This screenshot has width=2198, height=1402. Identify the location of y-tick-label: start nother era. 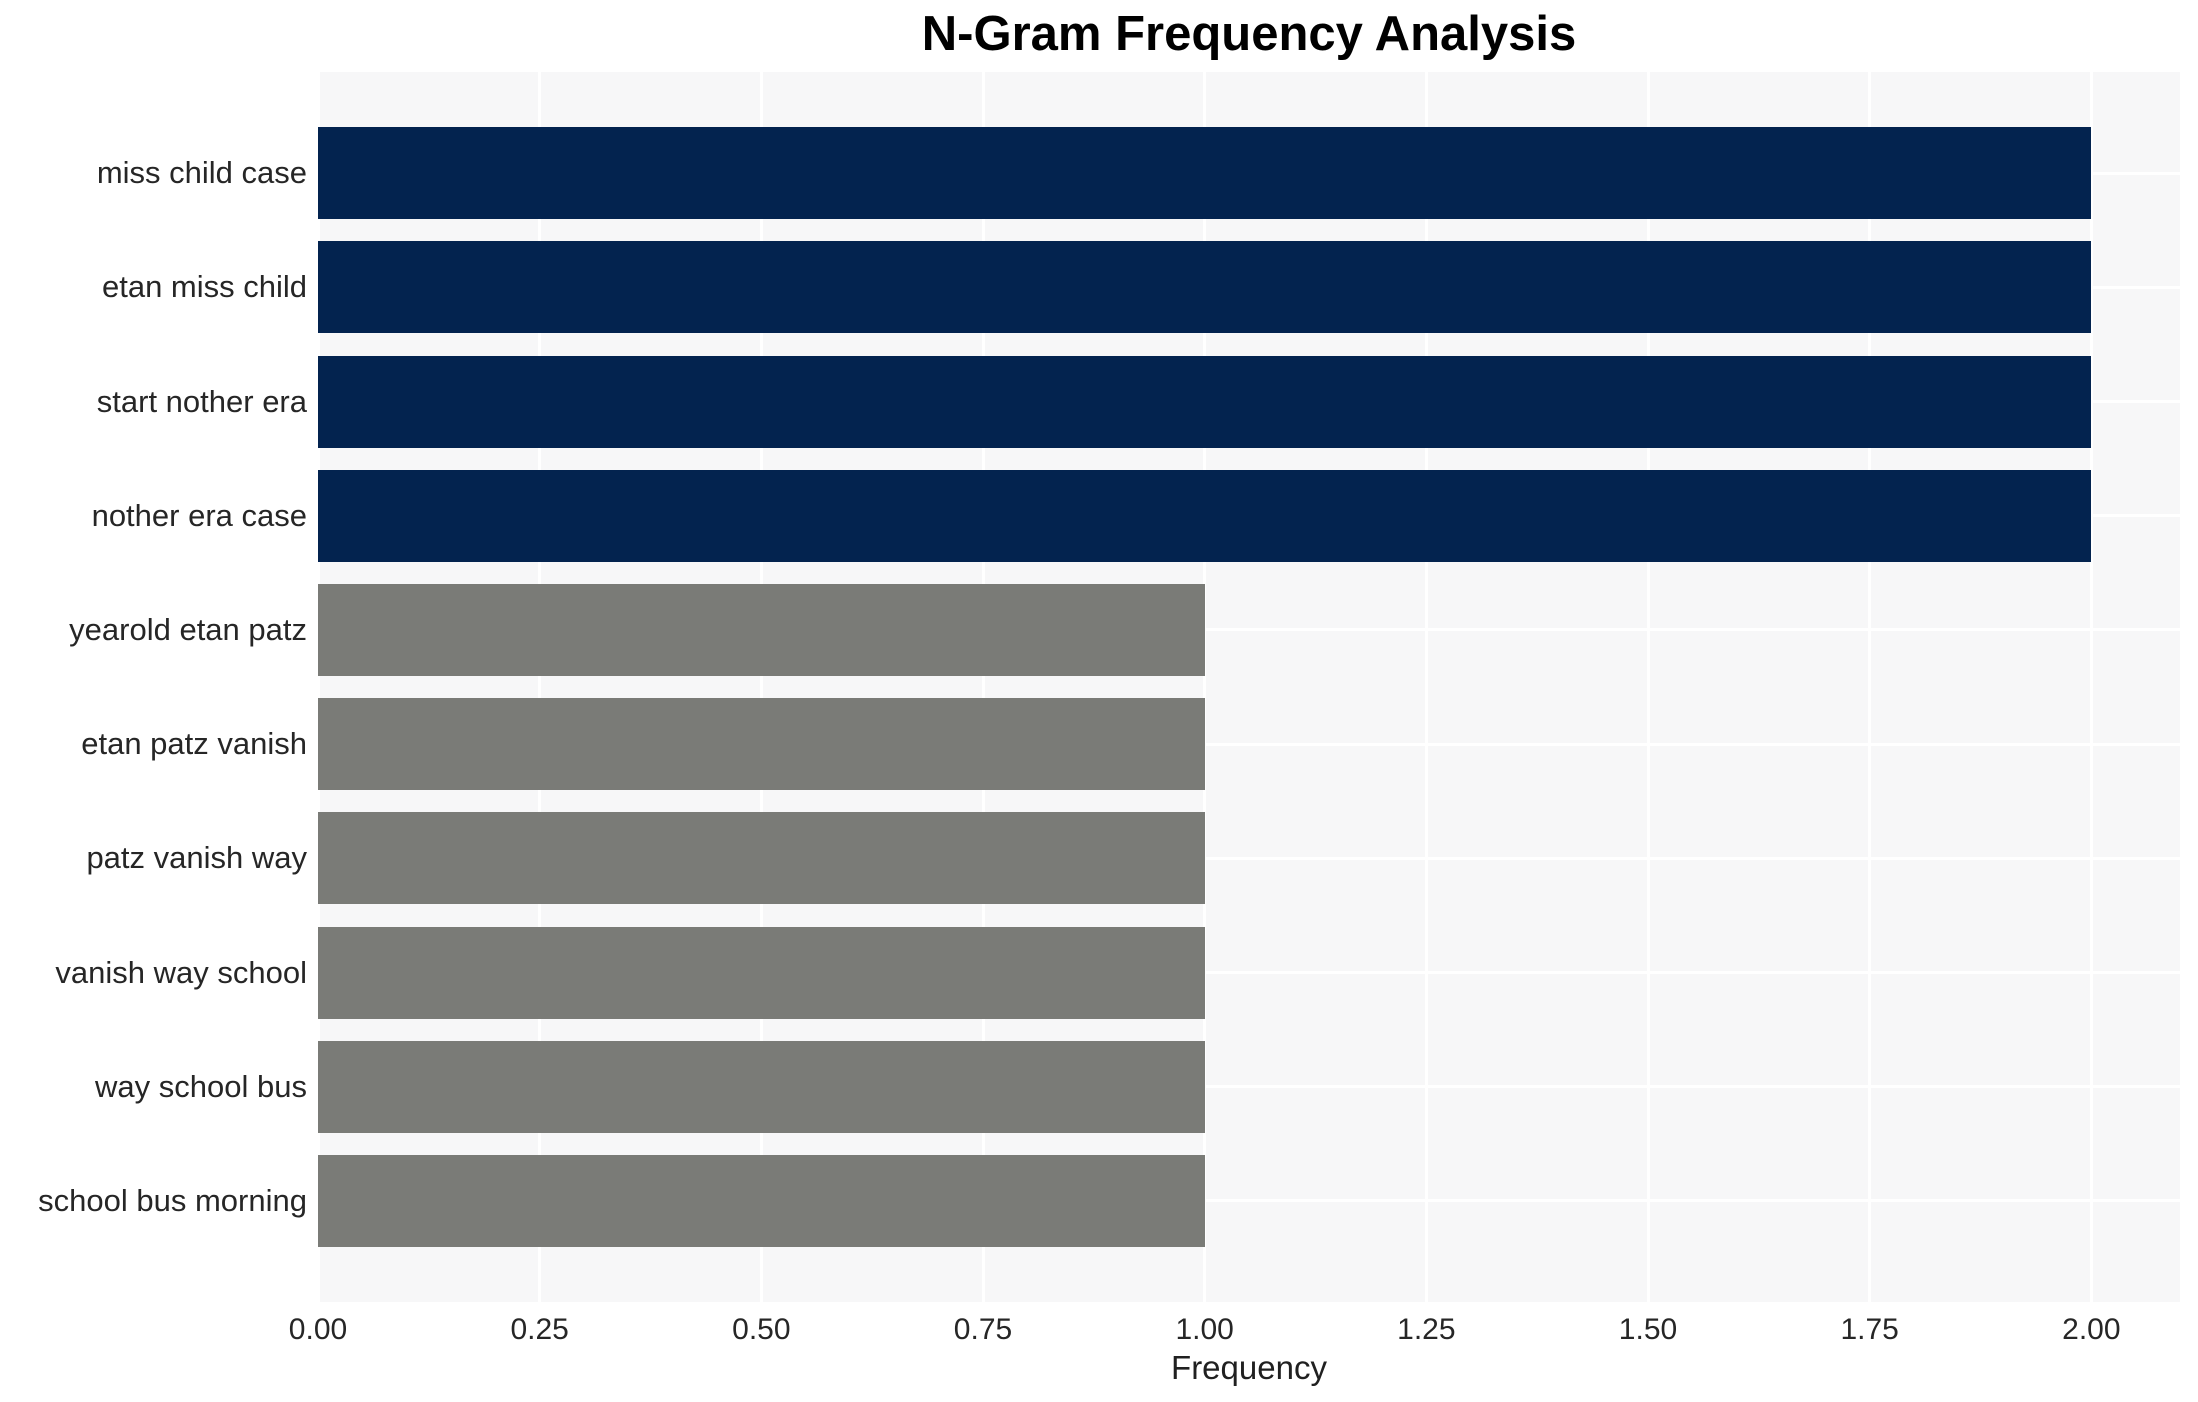
(201, 401).